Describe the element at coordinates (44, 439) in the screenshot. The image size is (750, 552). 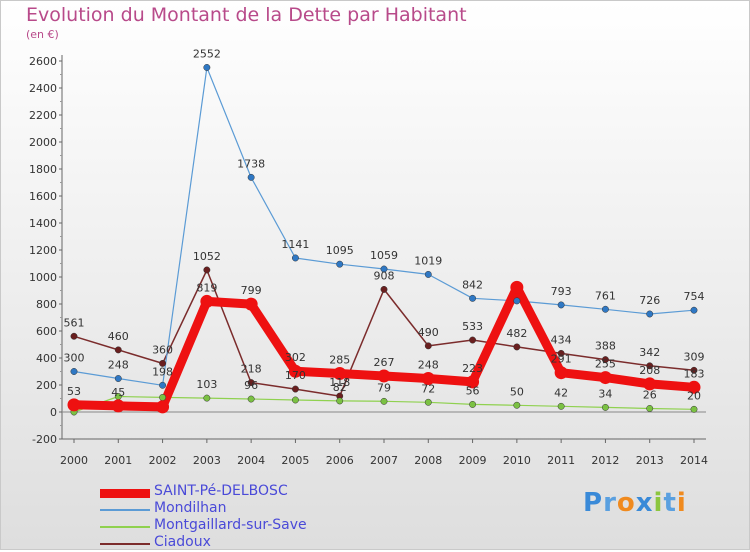
I see `y-tick-label: -200` at that location.